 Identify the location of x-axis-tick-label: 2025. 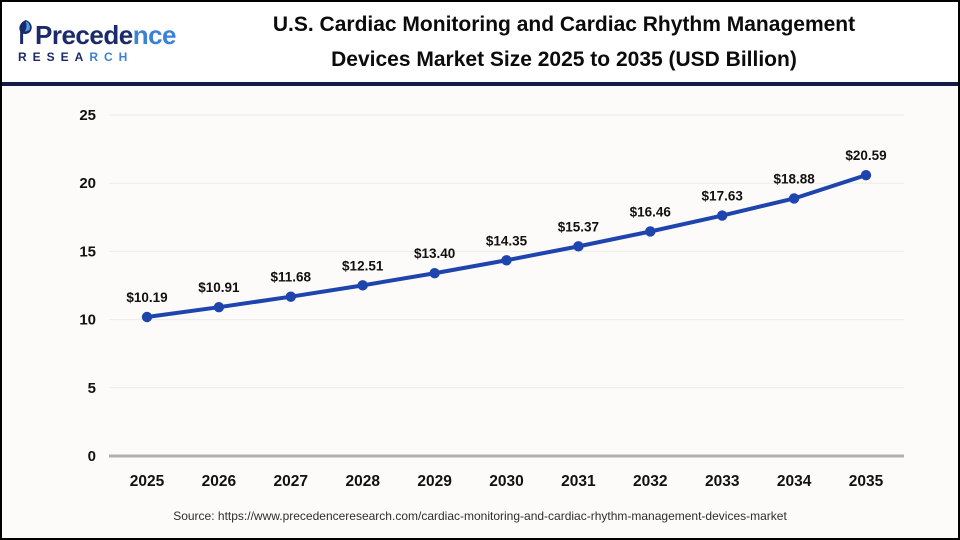
(147, 481).